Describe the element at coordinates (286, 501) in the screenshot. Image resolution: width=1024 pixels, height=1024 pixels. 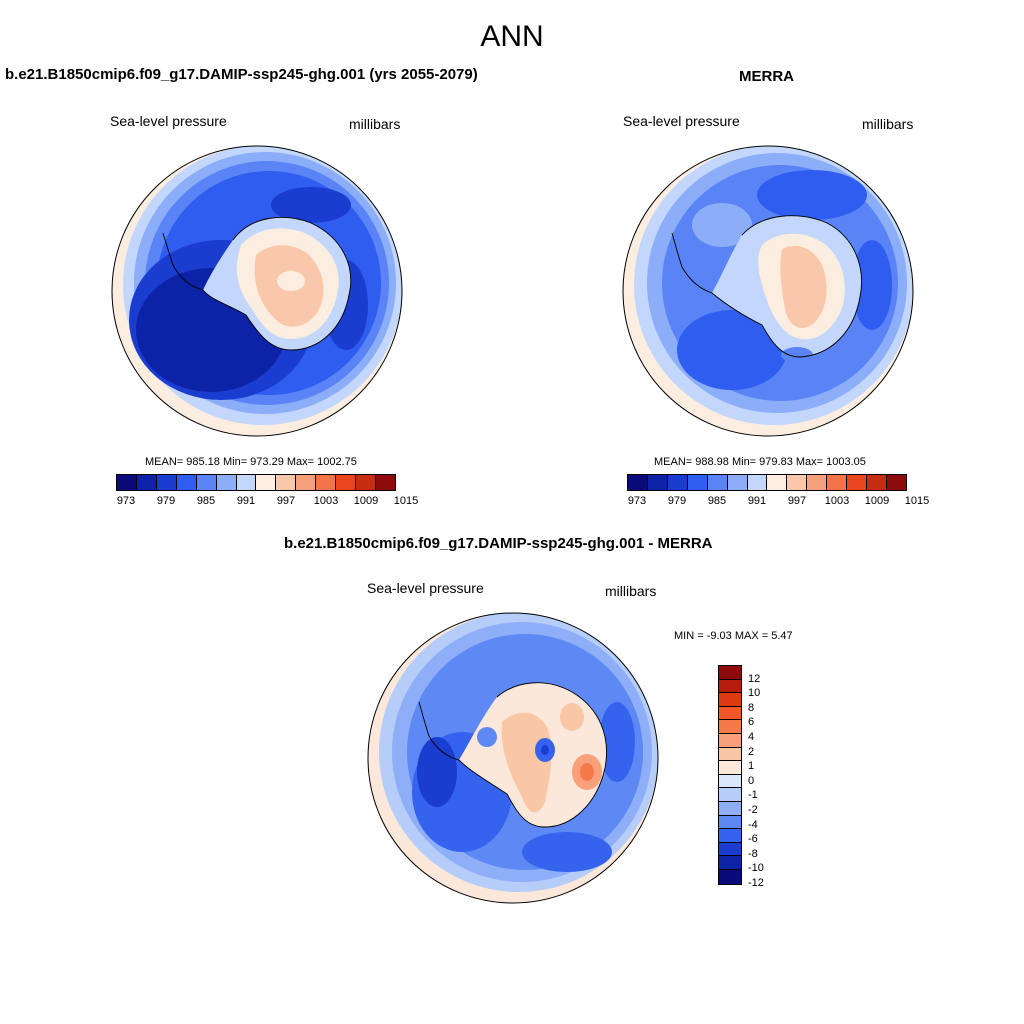
I see `model-colorbar-tick-label: 997` at that location.